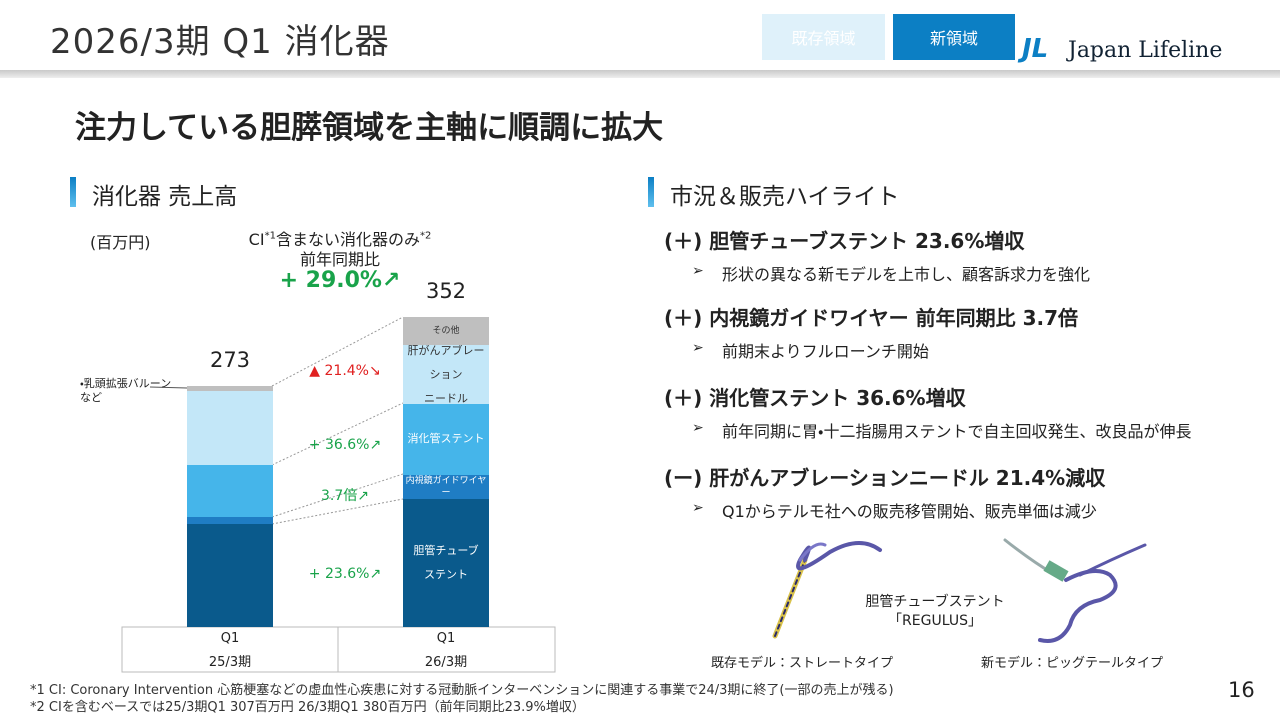 Image resolution: width=1280 pixels, height=720 pixels. What do you see at coordinates (270, 236) in the screenshot?
I see `note-sup: *1` at bounding box center [270, 236].